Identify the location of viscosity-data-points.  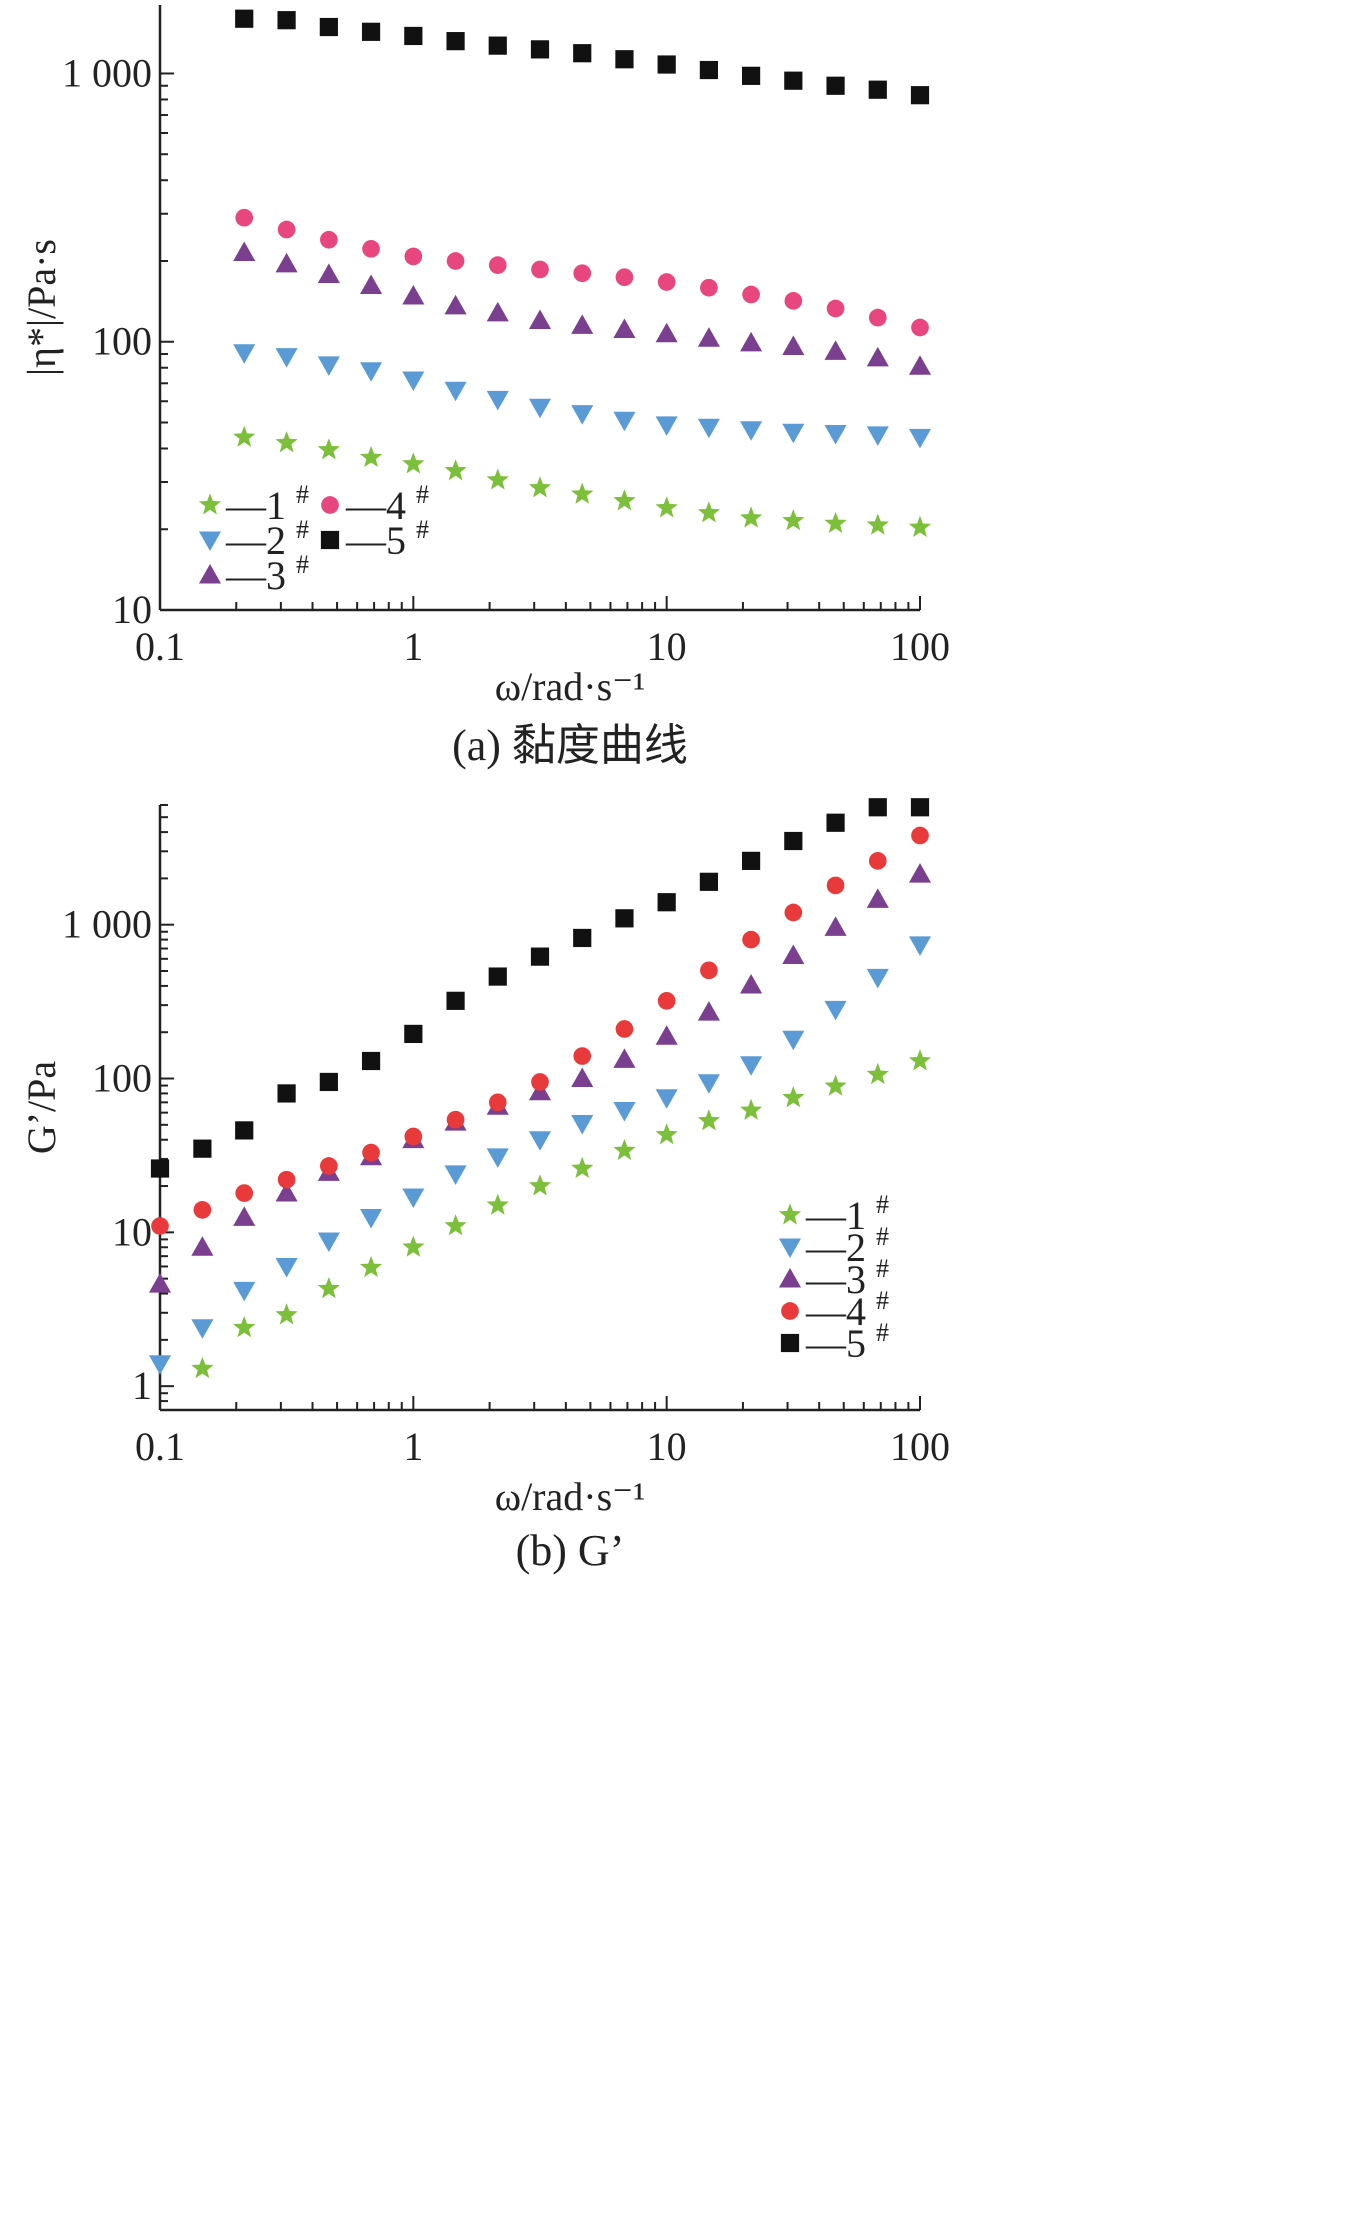
(582, 273).